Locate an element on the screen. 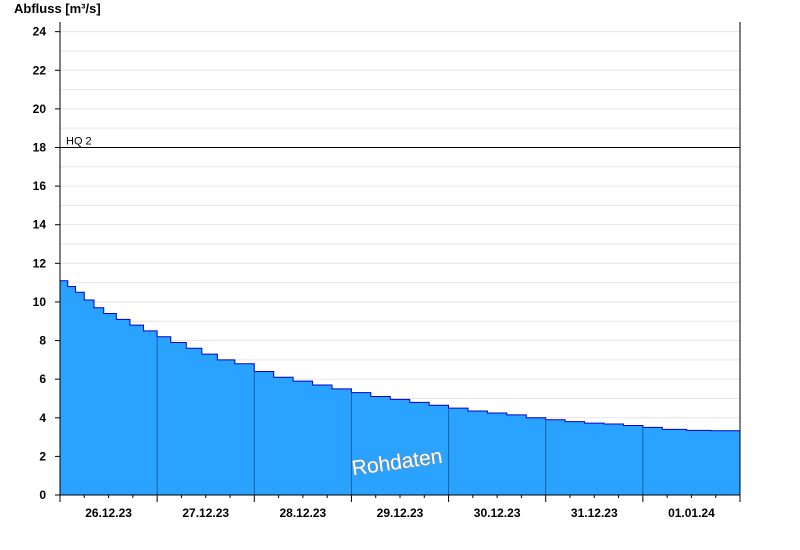 Image resolution: width=800 pixels, height=550 pixels. x-tick-label: 29.12.23 is located at coordinates (400, 513).